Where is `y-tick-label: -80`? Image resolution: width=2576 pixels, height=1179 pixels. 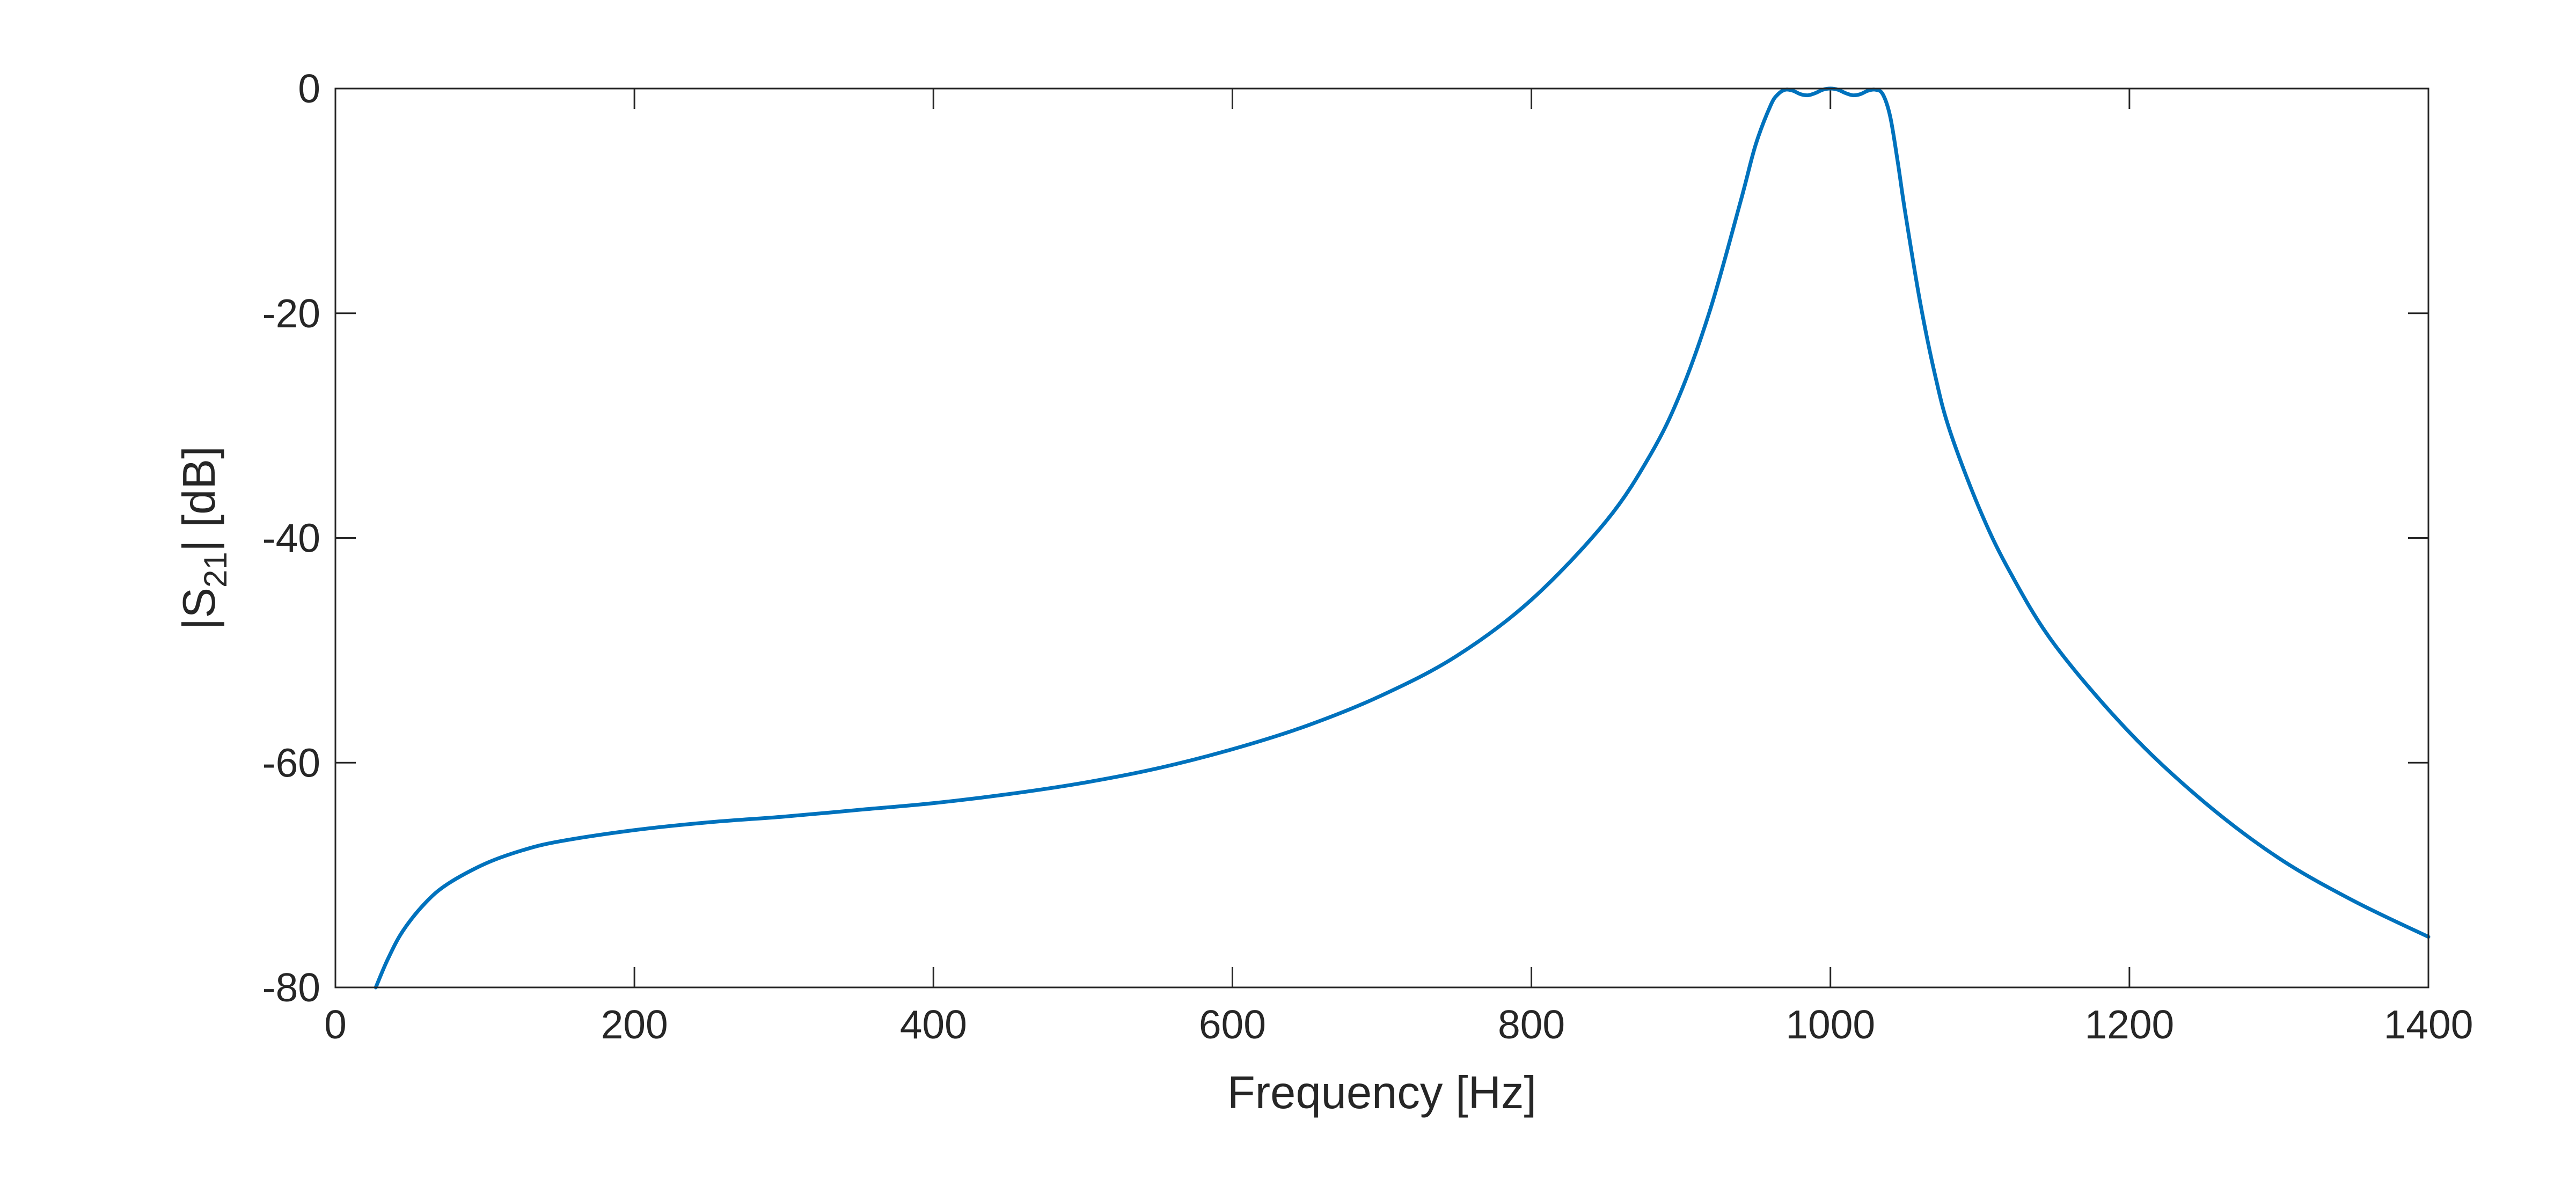 y-tick-label: -80 is located at coordinates (291, 987).